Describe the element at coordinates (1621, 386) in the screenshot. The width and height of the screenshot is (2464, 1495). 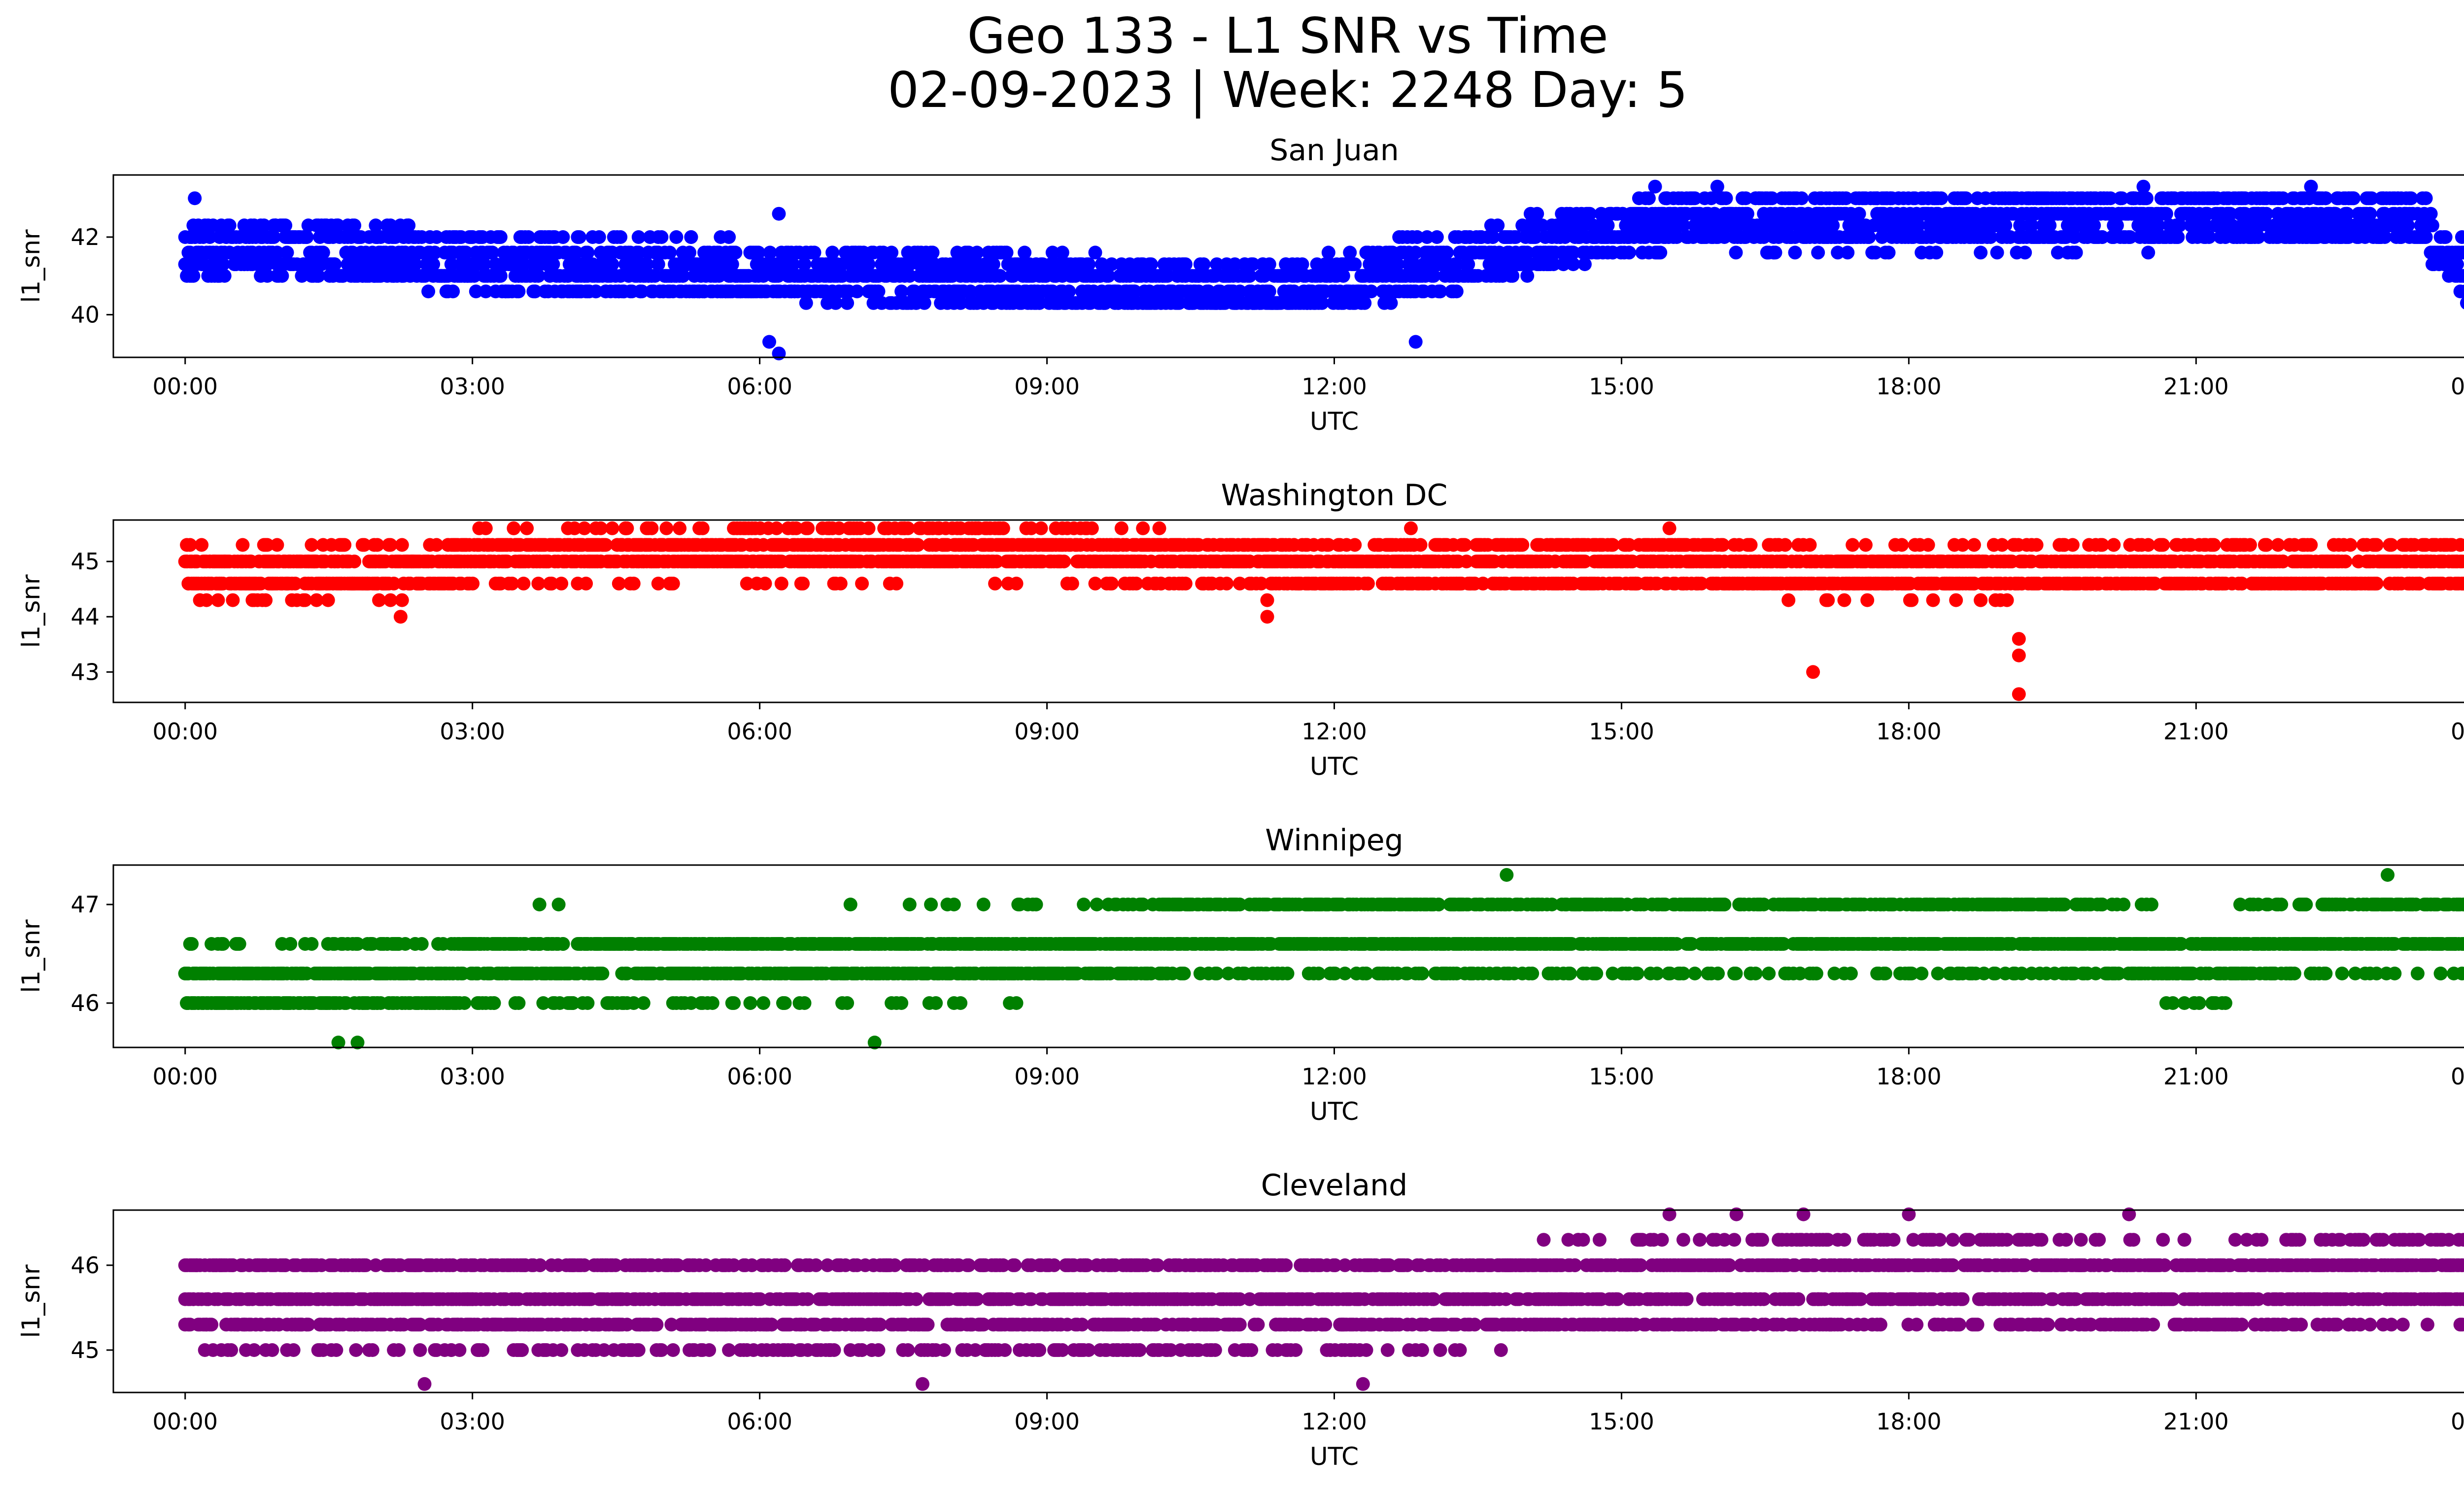
I see `x-tick-label: 15:00` at that location.